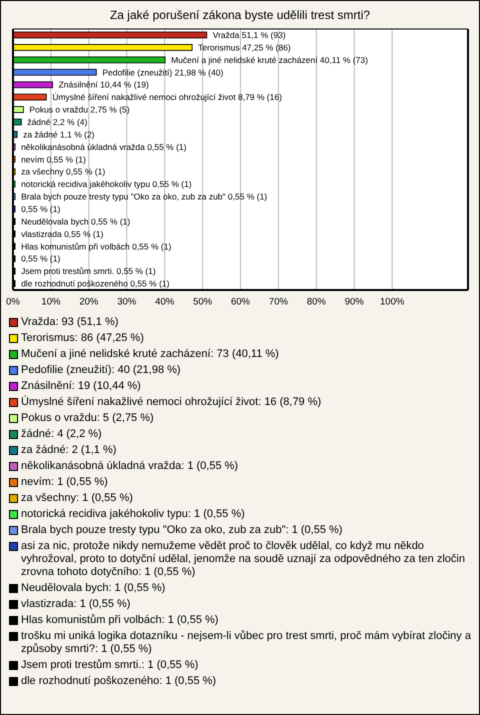  I want to click on text: Hlas komunistům při volbách: 1 (0,55 %), so click(119, 620).